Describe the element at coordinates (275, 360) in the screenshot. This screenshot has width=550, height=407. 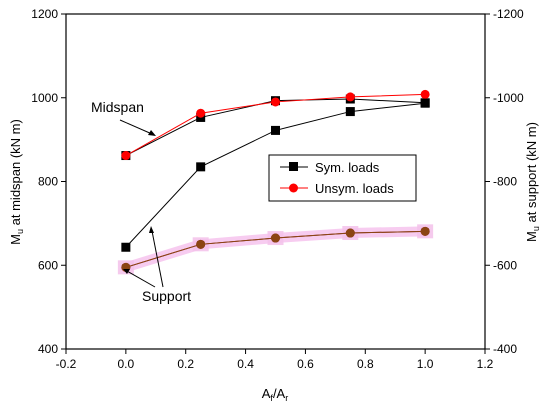
I see `x-axis: -0.2 0.0 0.2 0.4 0.6 0.8 1.0 1.2` at that location.